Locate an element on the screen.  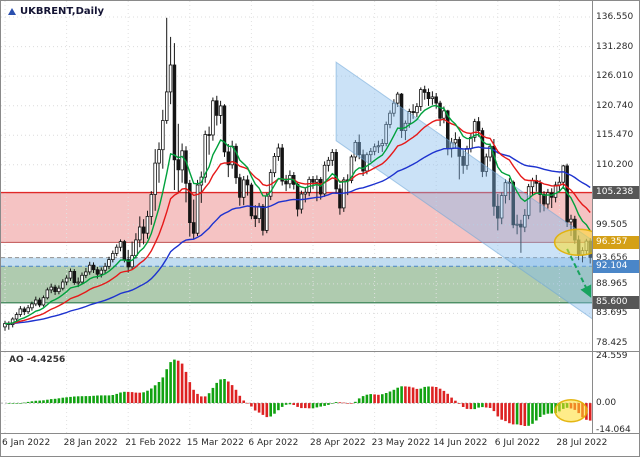
symbol-text: UKBRENT,Daily is located at coordinates (62, 11).